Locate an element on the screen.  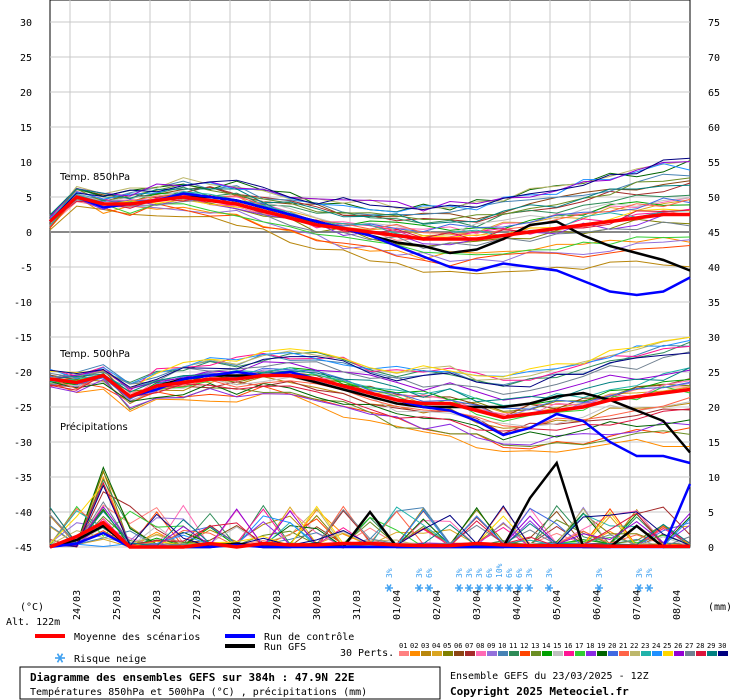
legend-mean-label: Moyenne des scénarios is located at coordinates (137, 637).